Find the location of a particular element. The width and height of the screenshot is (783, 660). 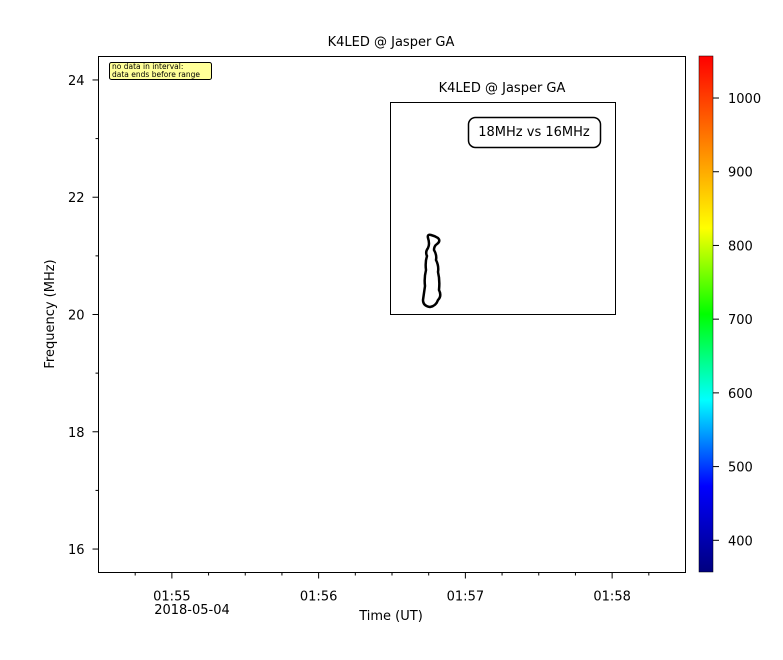

annotation: no data in interval: is located at coordinates (147, 66).